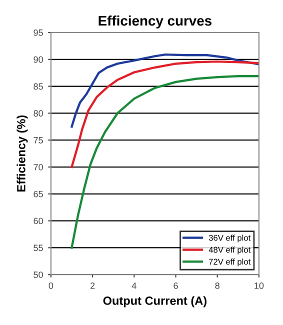  What do you see at coordinates (230, 262) in the screenshot?
I see `legend-label: 72V eff plot` at bounding box center [230, 262].